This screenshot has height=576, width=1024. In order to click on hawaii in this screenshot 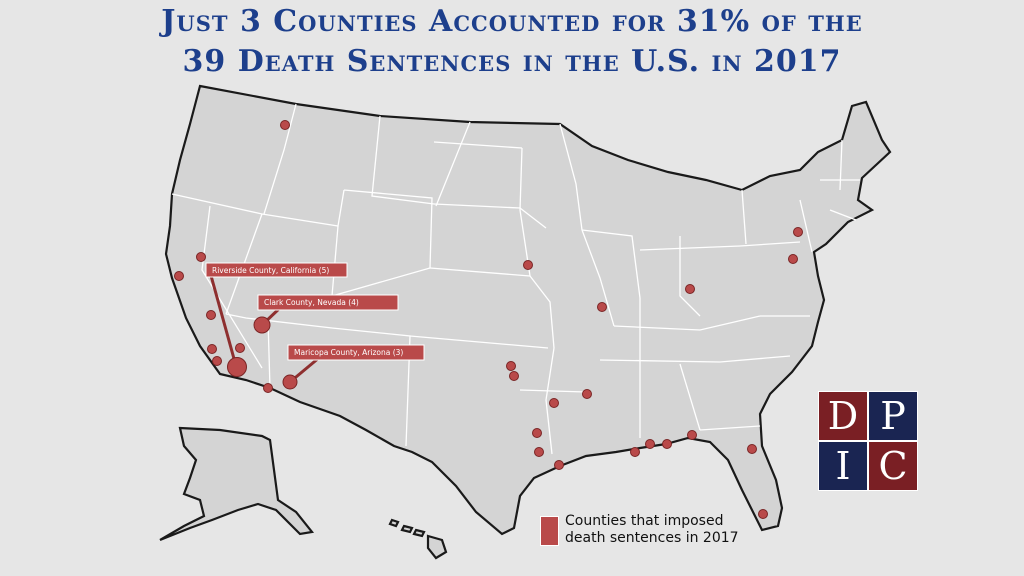, I will do `click(418, 539)`.